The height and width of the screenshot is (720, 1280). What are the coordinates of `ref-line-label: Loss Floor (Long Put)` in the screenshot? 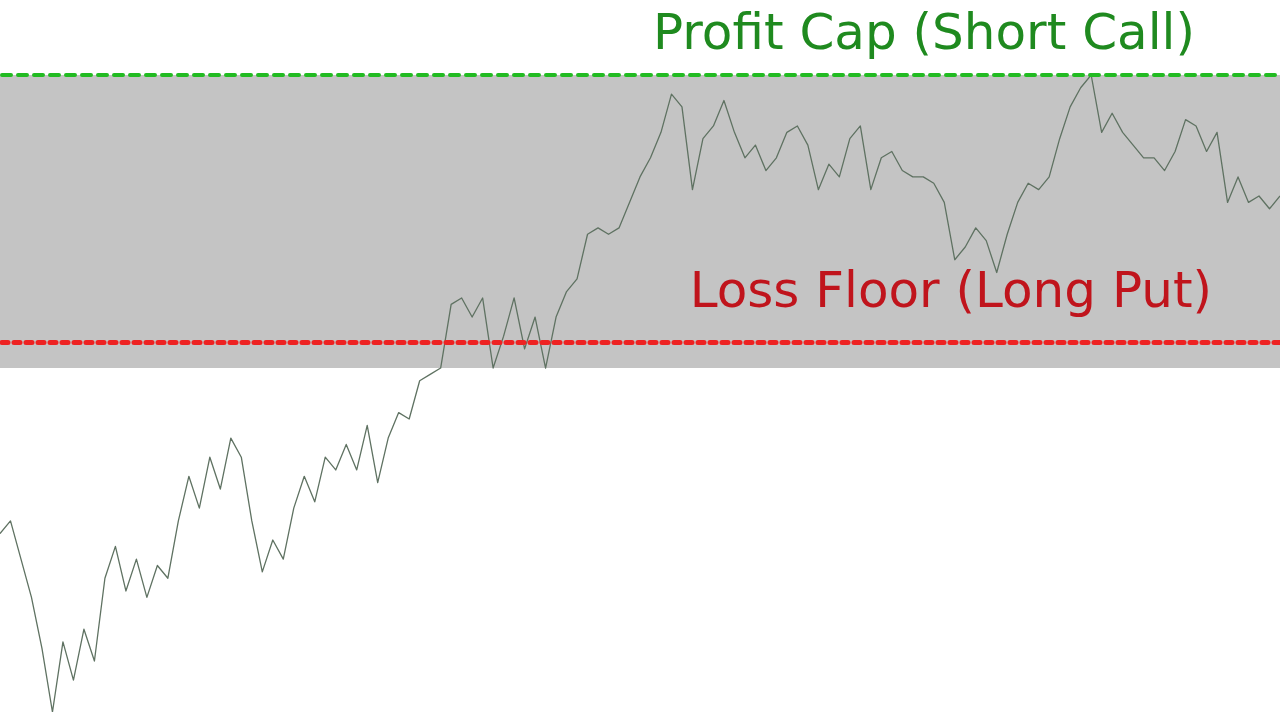 It's located at (950, 289).